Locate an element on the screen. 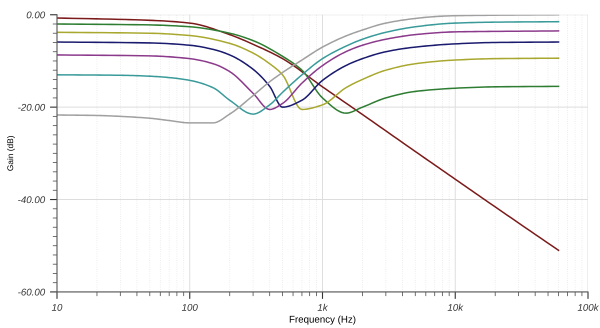  y-axis-title: Gain (dB) is located at coordinates (11, 153).